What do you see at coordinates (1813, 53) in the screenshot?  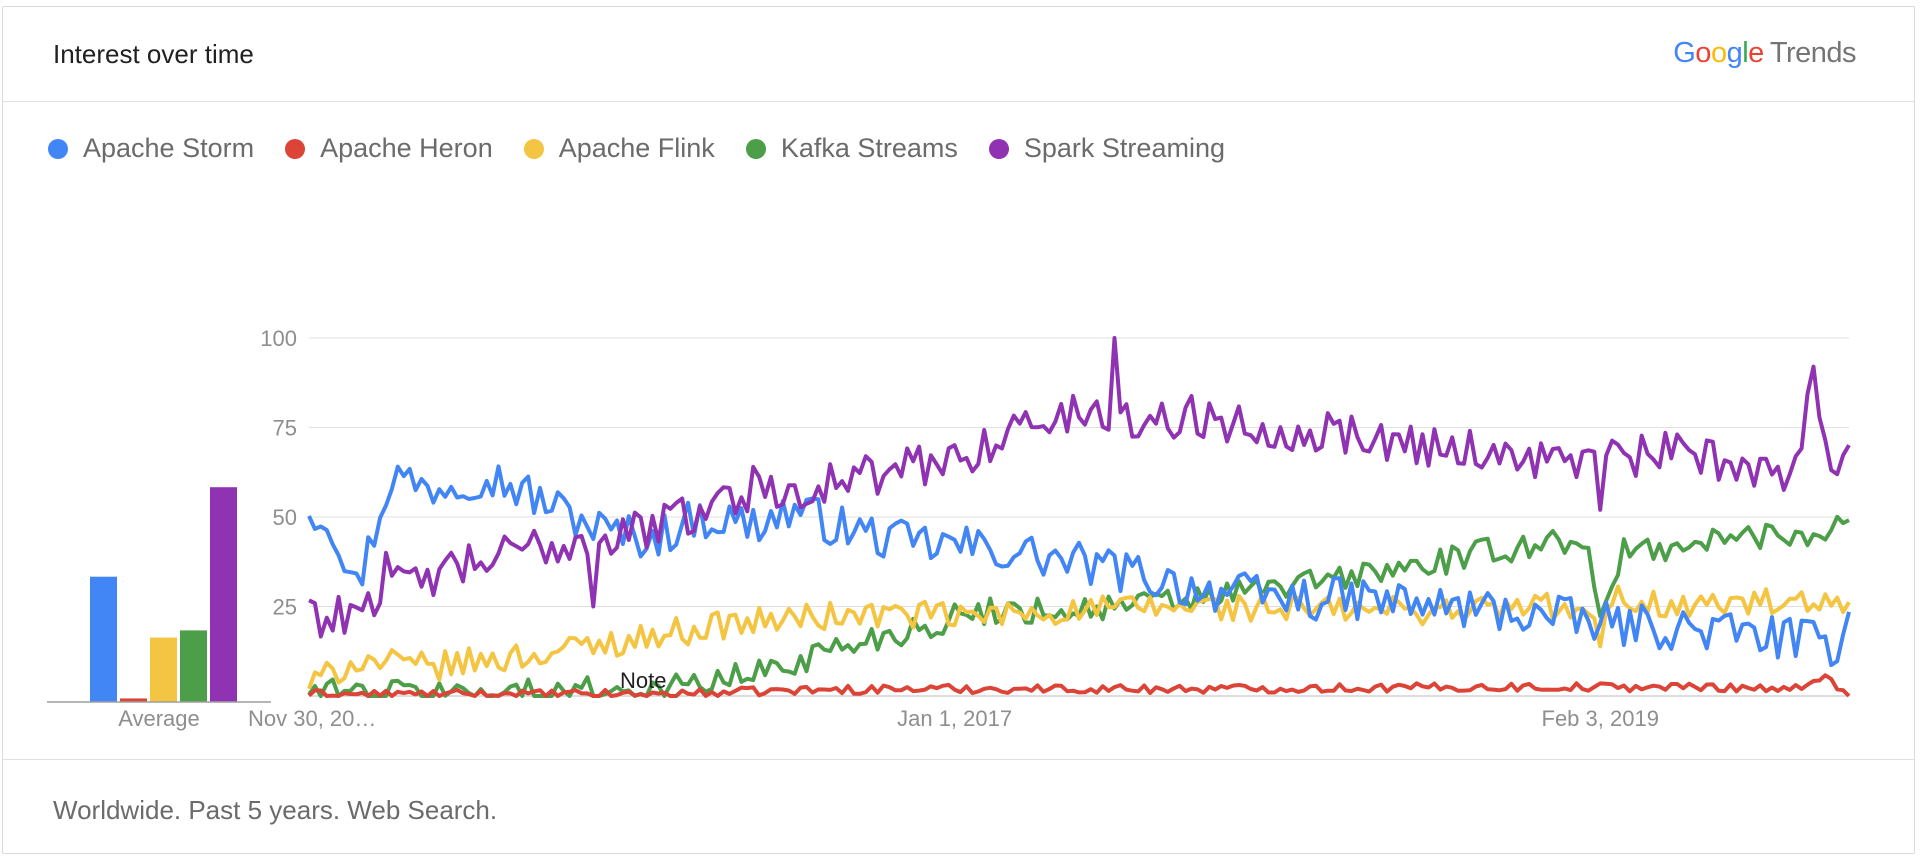 I see `trends-logo-text: Trends` at bounding box center [1813, 53].